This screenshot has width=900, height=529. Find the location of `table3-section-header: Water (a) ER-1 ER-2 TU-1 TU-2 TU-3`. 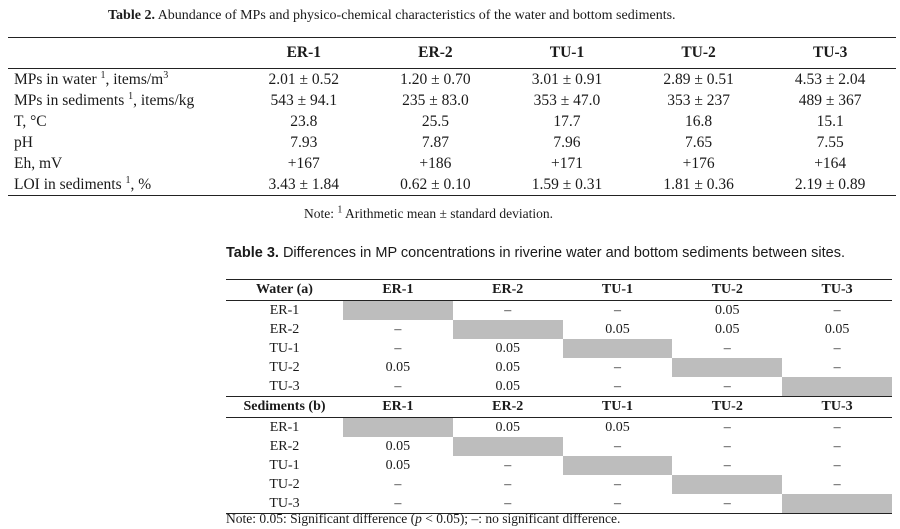

table3-section-header: Water (a) ER-1 ER-2 TU-1 TU-2 TU-3 is located at coordinates (559, 290).